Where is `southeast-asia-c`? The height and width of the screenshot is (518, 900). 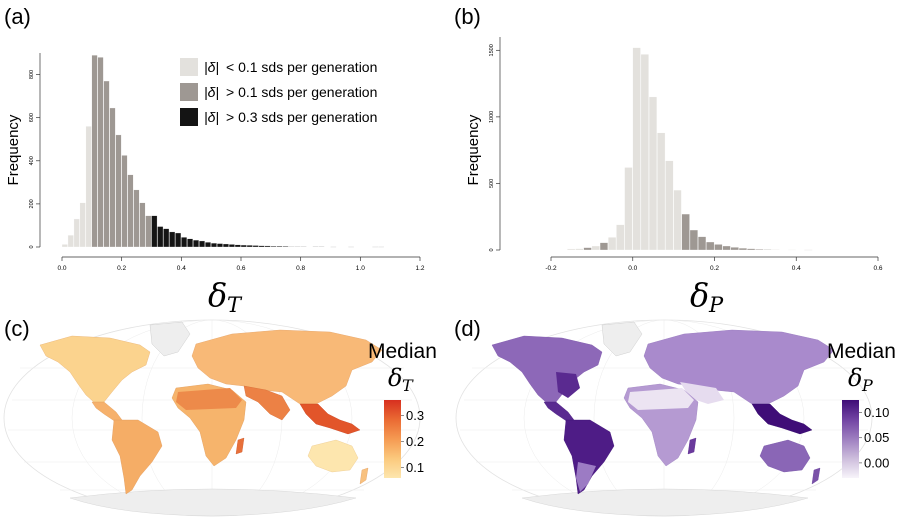 southeast-asia-c is located at coordinates (330, 419).